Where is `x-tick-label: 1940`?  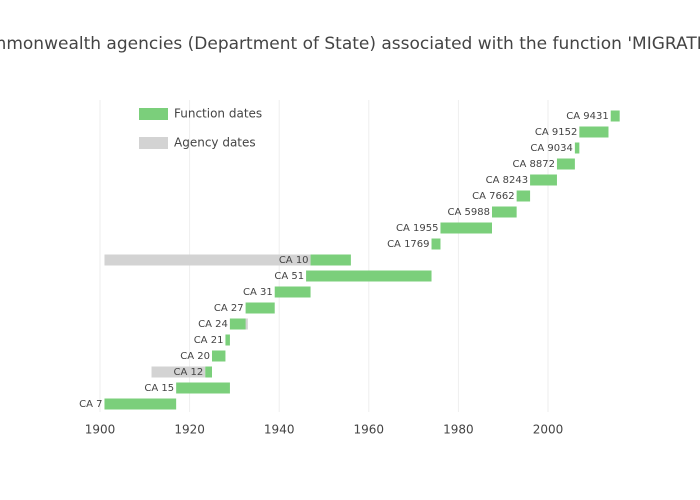 x-tick-label: 1940 is located at coordinates (279, 430).